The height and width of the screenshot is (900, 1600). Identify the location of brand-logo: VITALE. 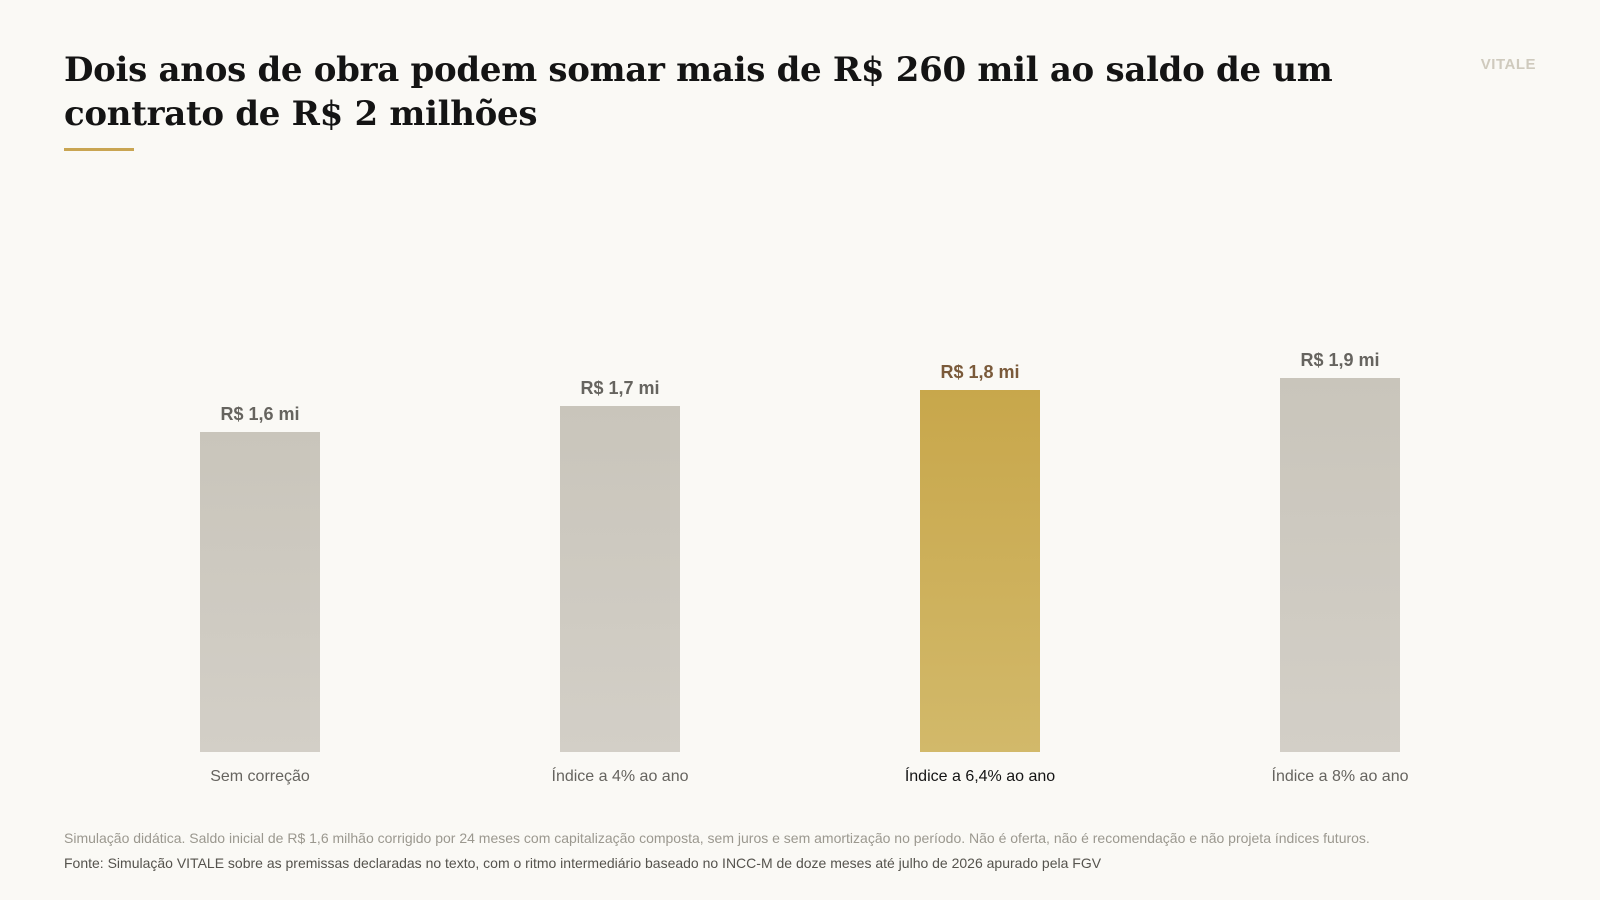
(1508, 64).